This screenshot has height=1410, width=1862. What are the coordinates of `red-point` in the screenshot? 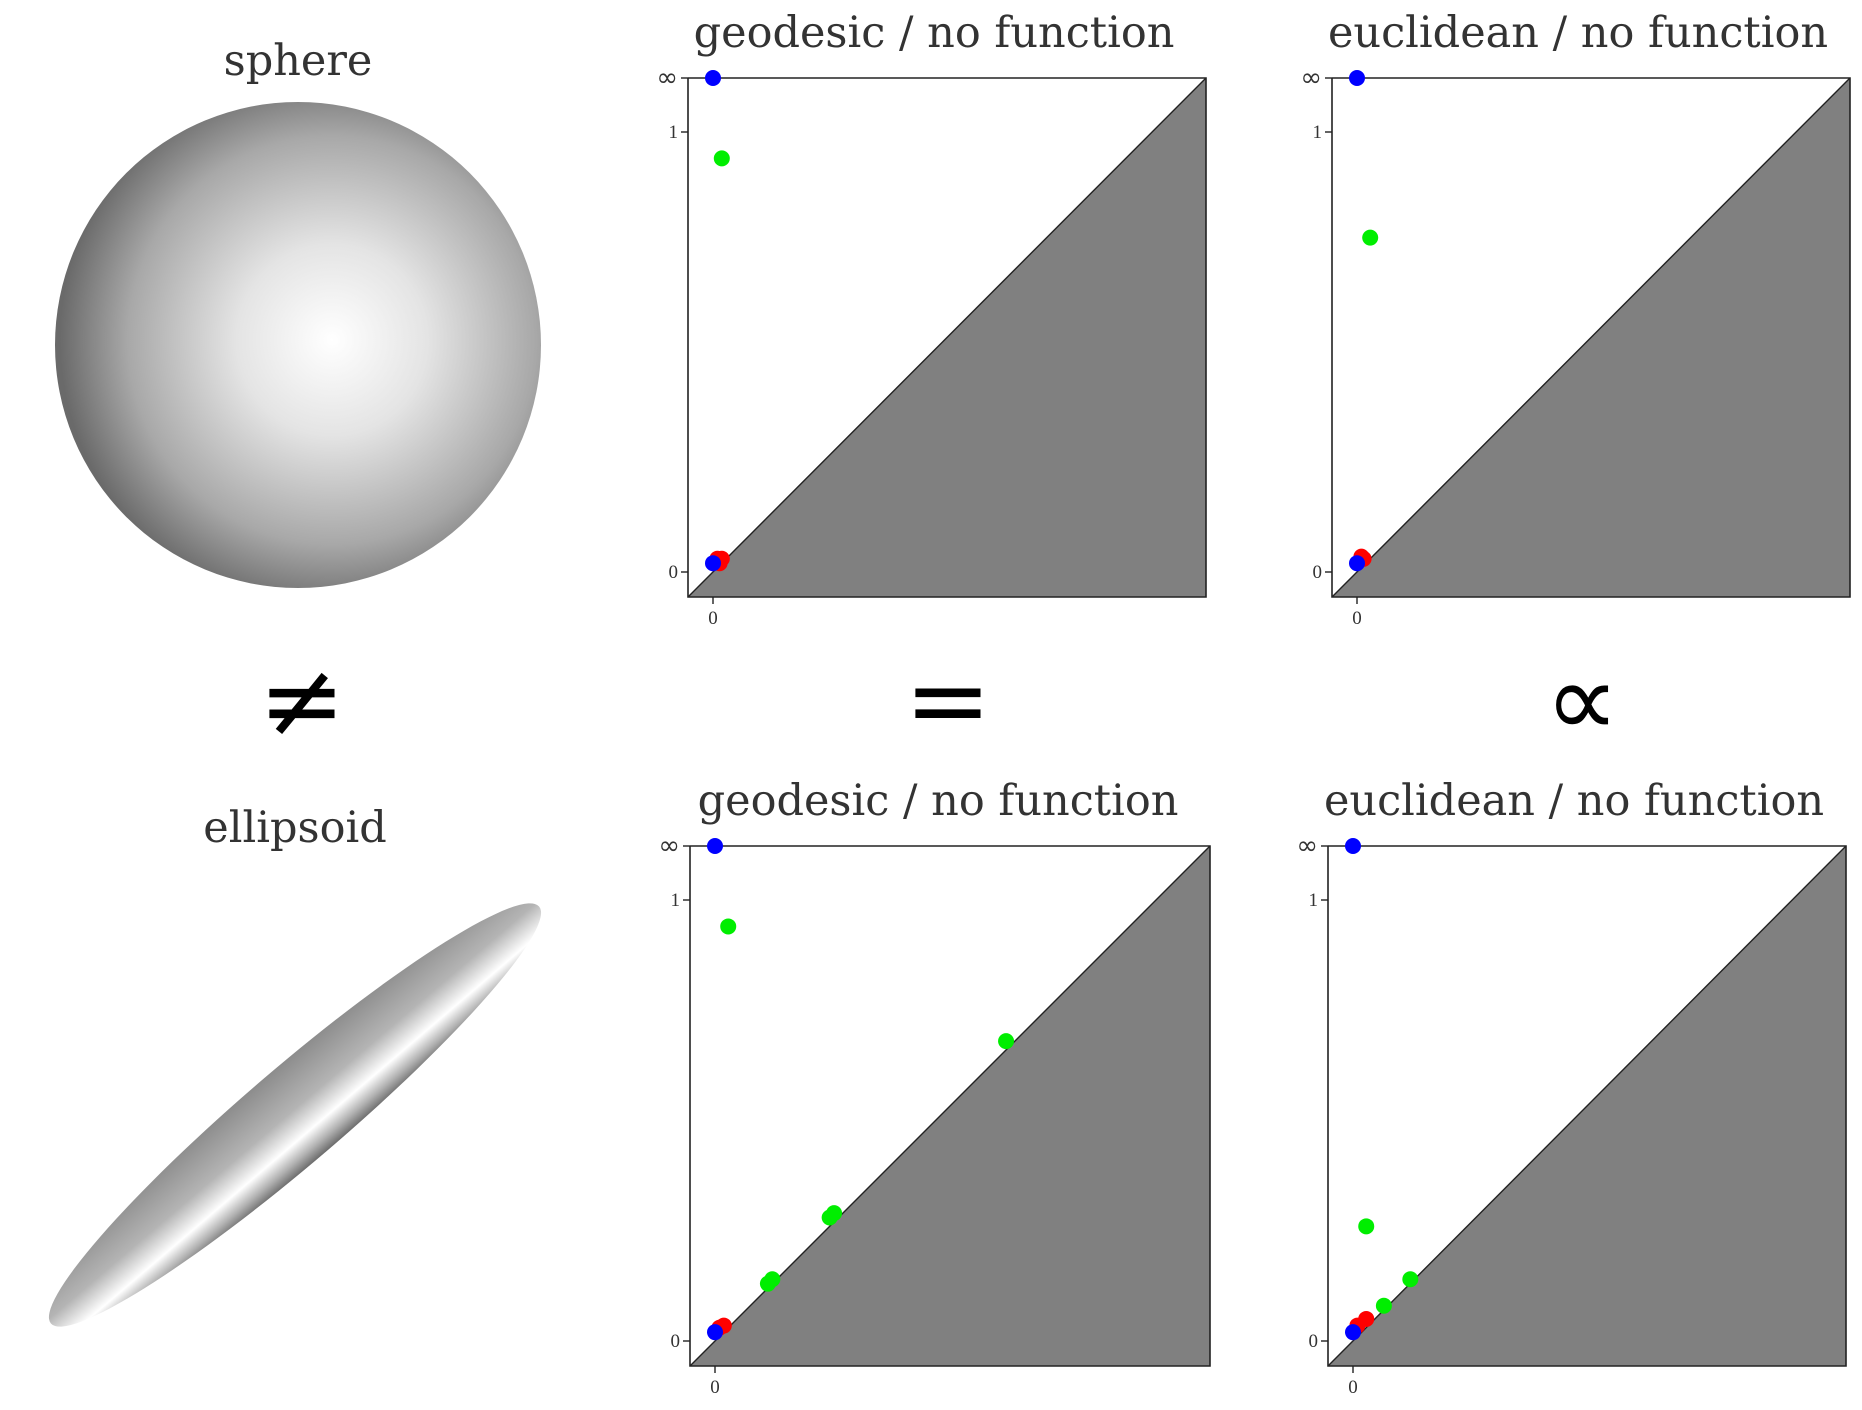 It's located at (1366, 1318).